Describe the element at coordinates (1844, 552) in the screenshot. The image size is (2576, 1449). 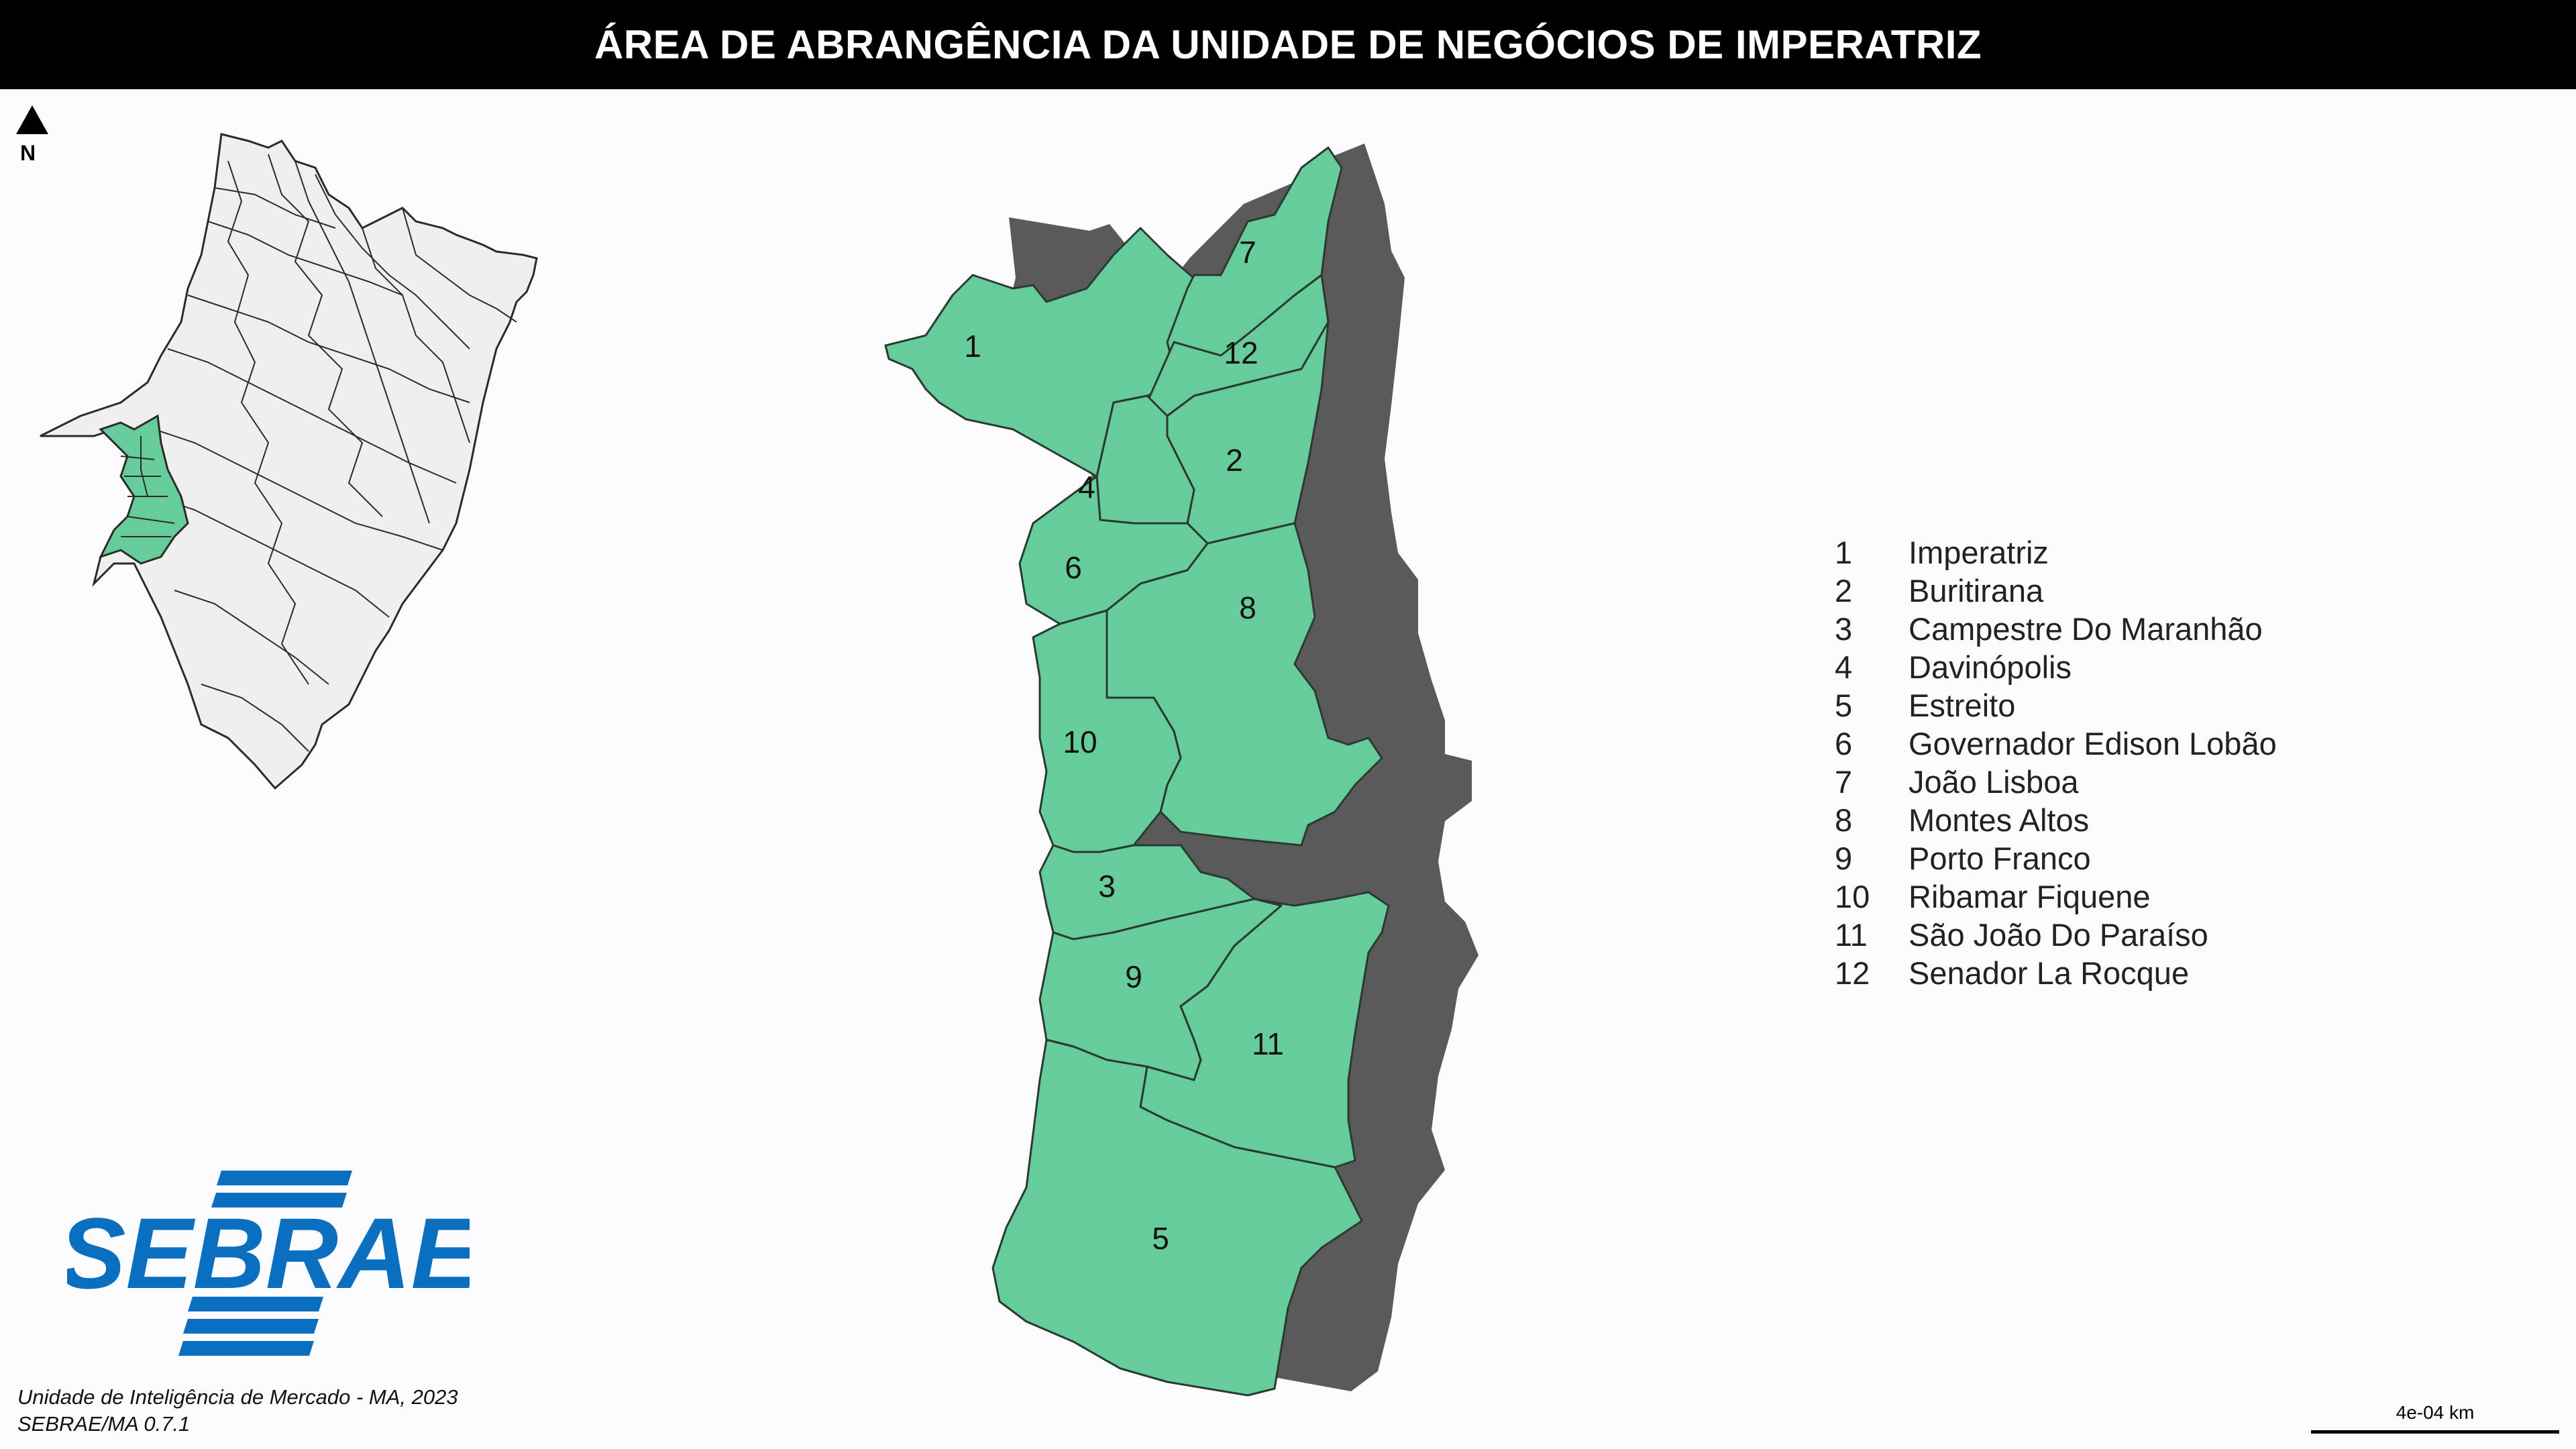
I see `legend-number: 1` at that location.